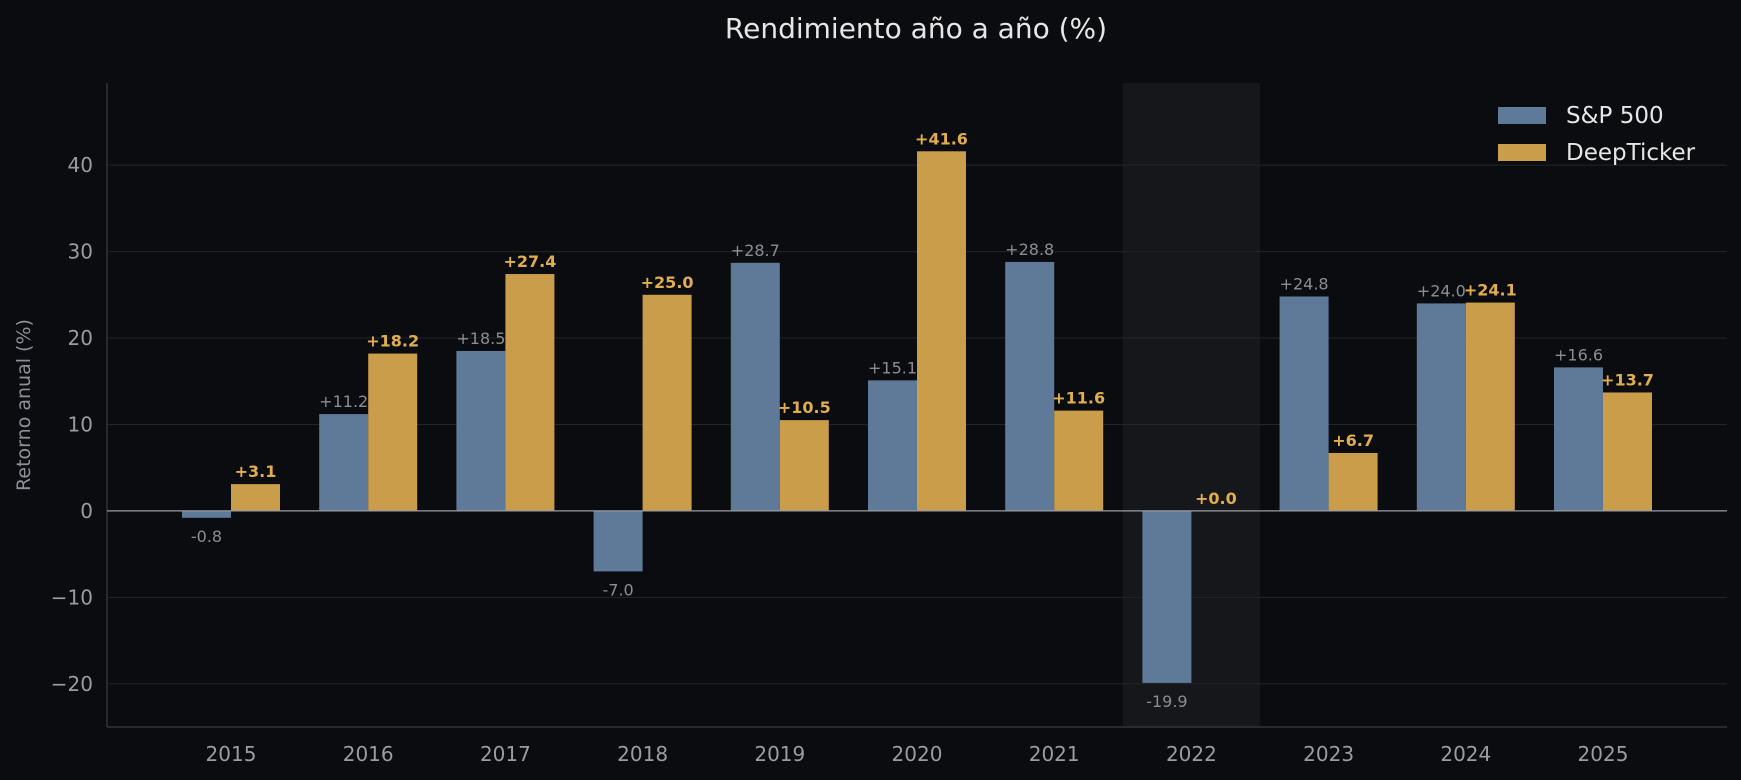 The width and height of the screenshot is (1741, 780). Describe the element at coordinates (916, 28) in the screenshot. I see `chart-title: Rendimiento año a año (%)` at that location.